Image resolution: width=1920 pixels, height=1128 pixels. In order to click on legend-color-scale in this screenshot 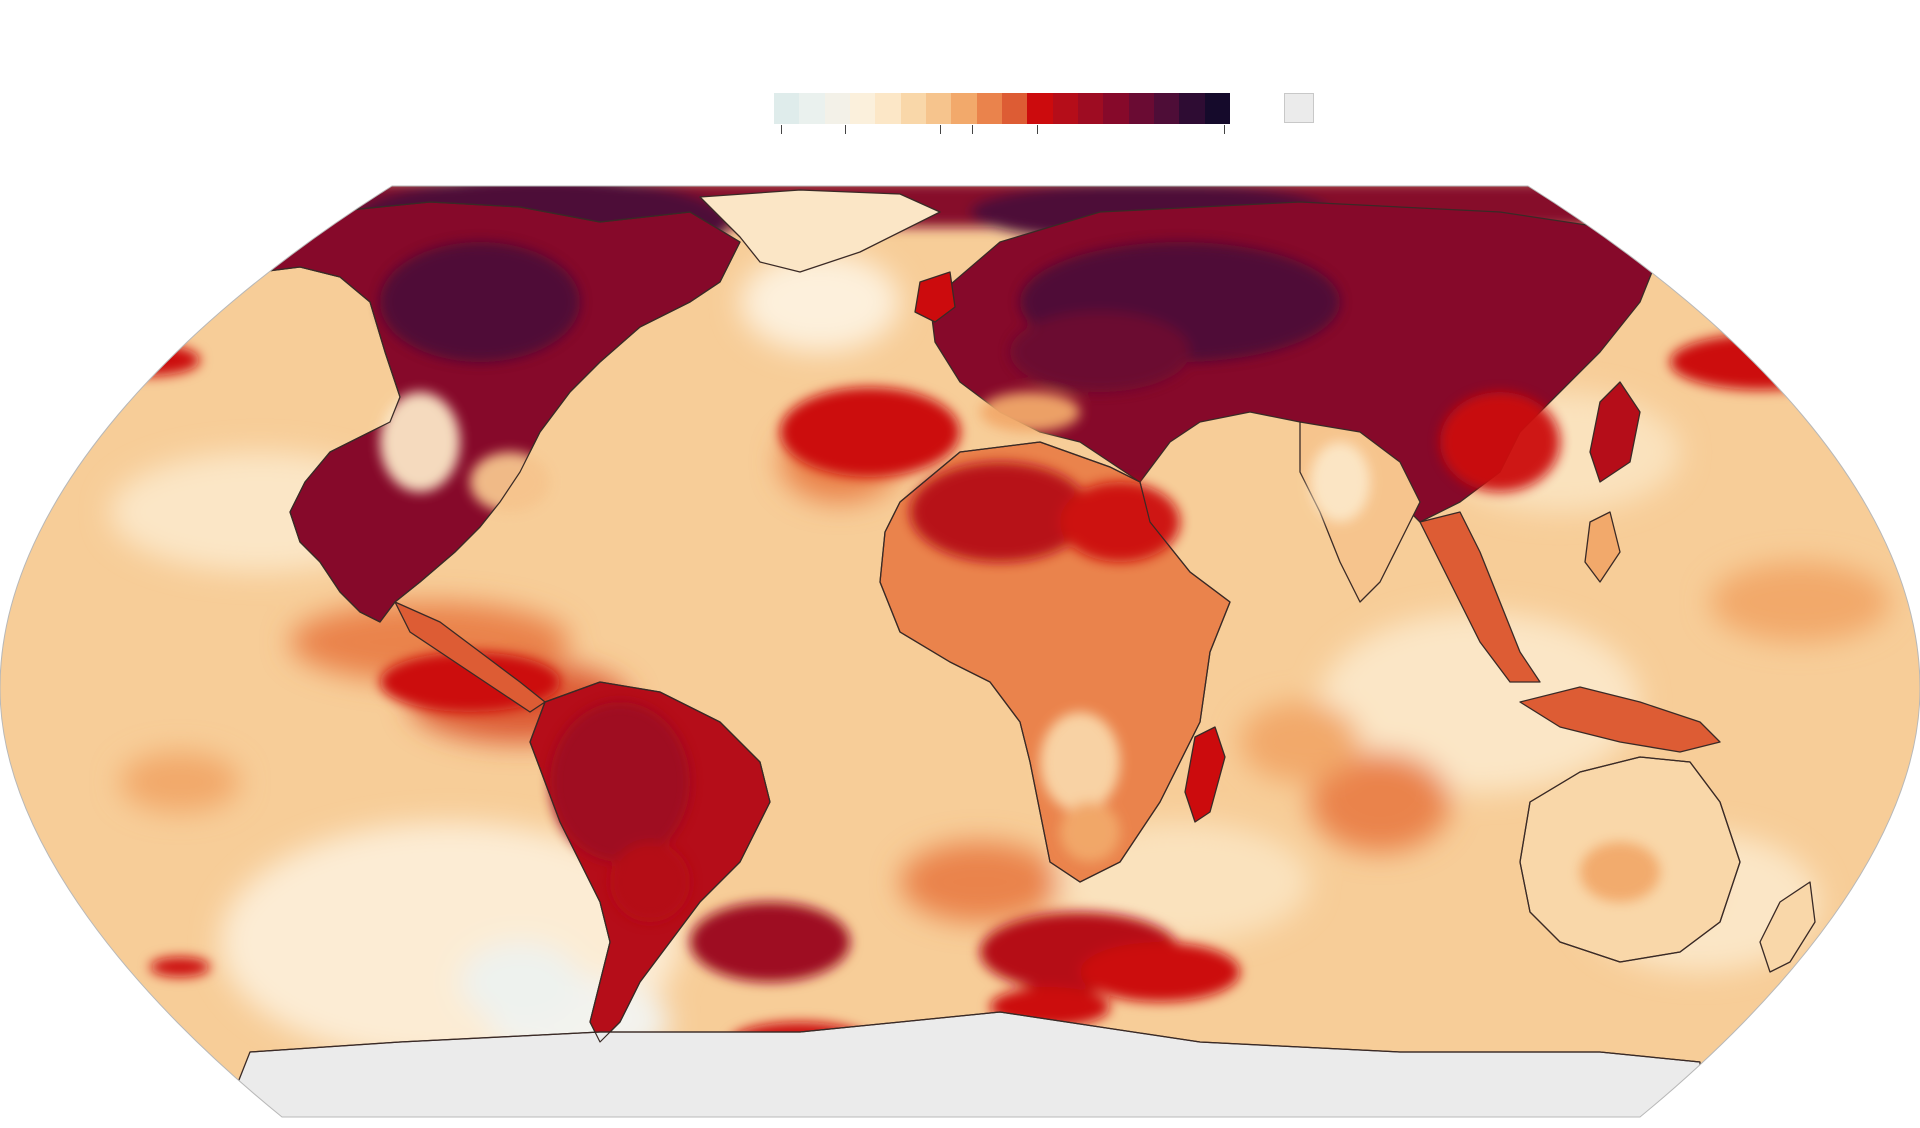, I will do `click(1002, 108)`.